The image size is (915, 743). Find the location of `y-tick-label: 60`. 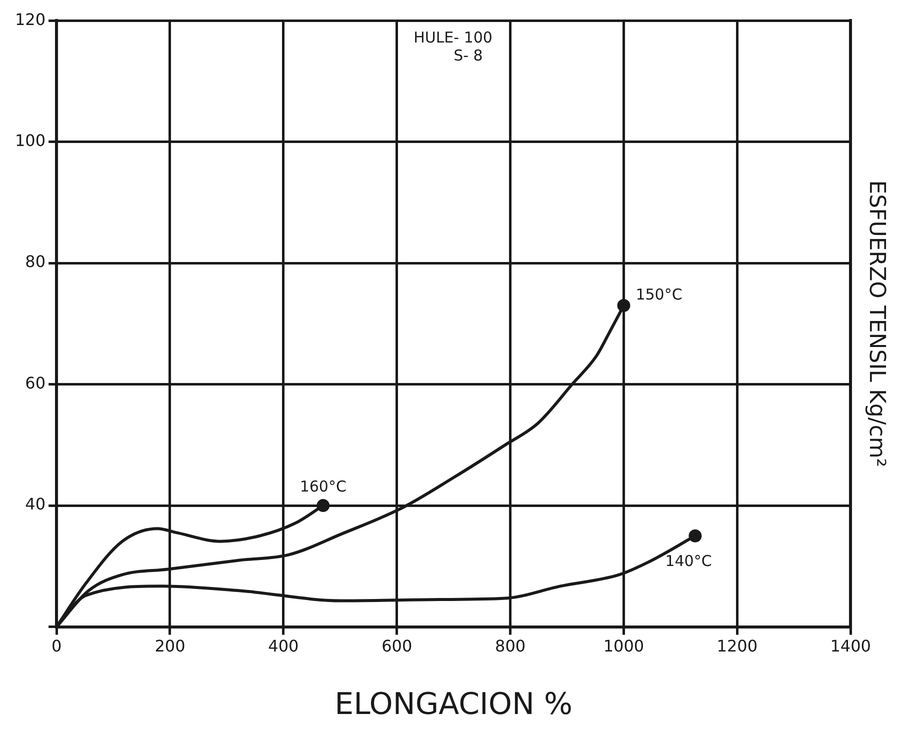

y-tick-label: 60 is located at coordinates (35, 382).